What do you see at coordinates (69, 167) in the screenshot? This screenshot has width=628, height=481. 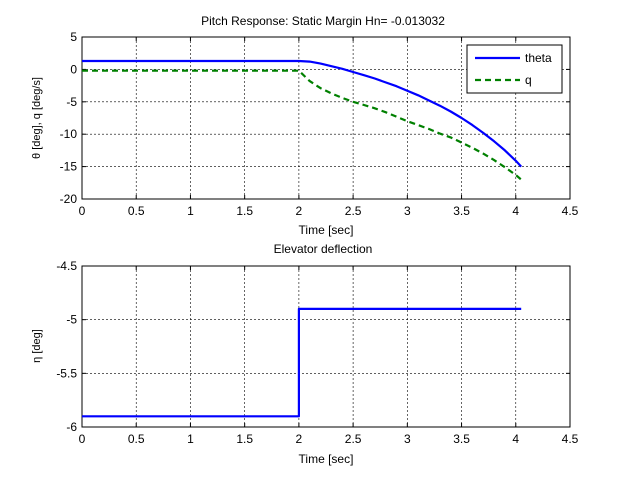 I see `y-tick-label: -15` at bounding box center [69, 167].